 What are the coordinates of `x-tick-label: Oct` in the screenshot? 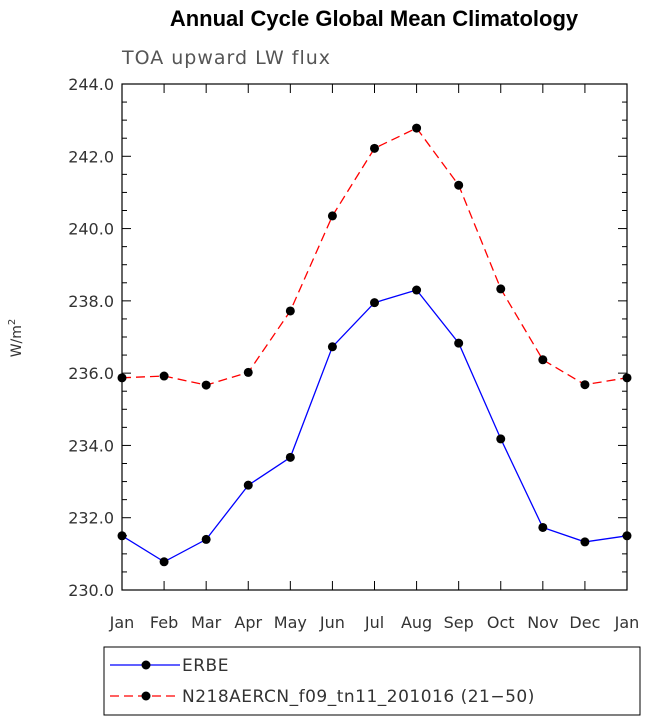 It's located at (501, 622).